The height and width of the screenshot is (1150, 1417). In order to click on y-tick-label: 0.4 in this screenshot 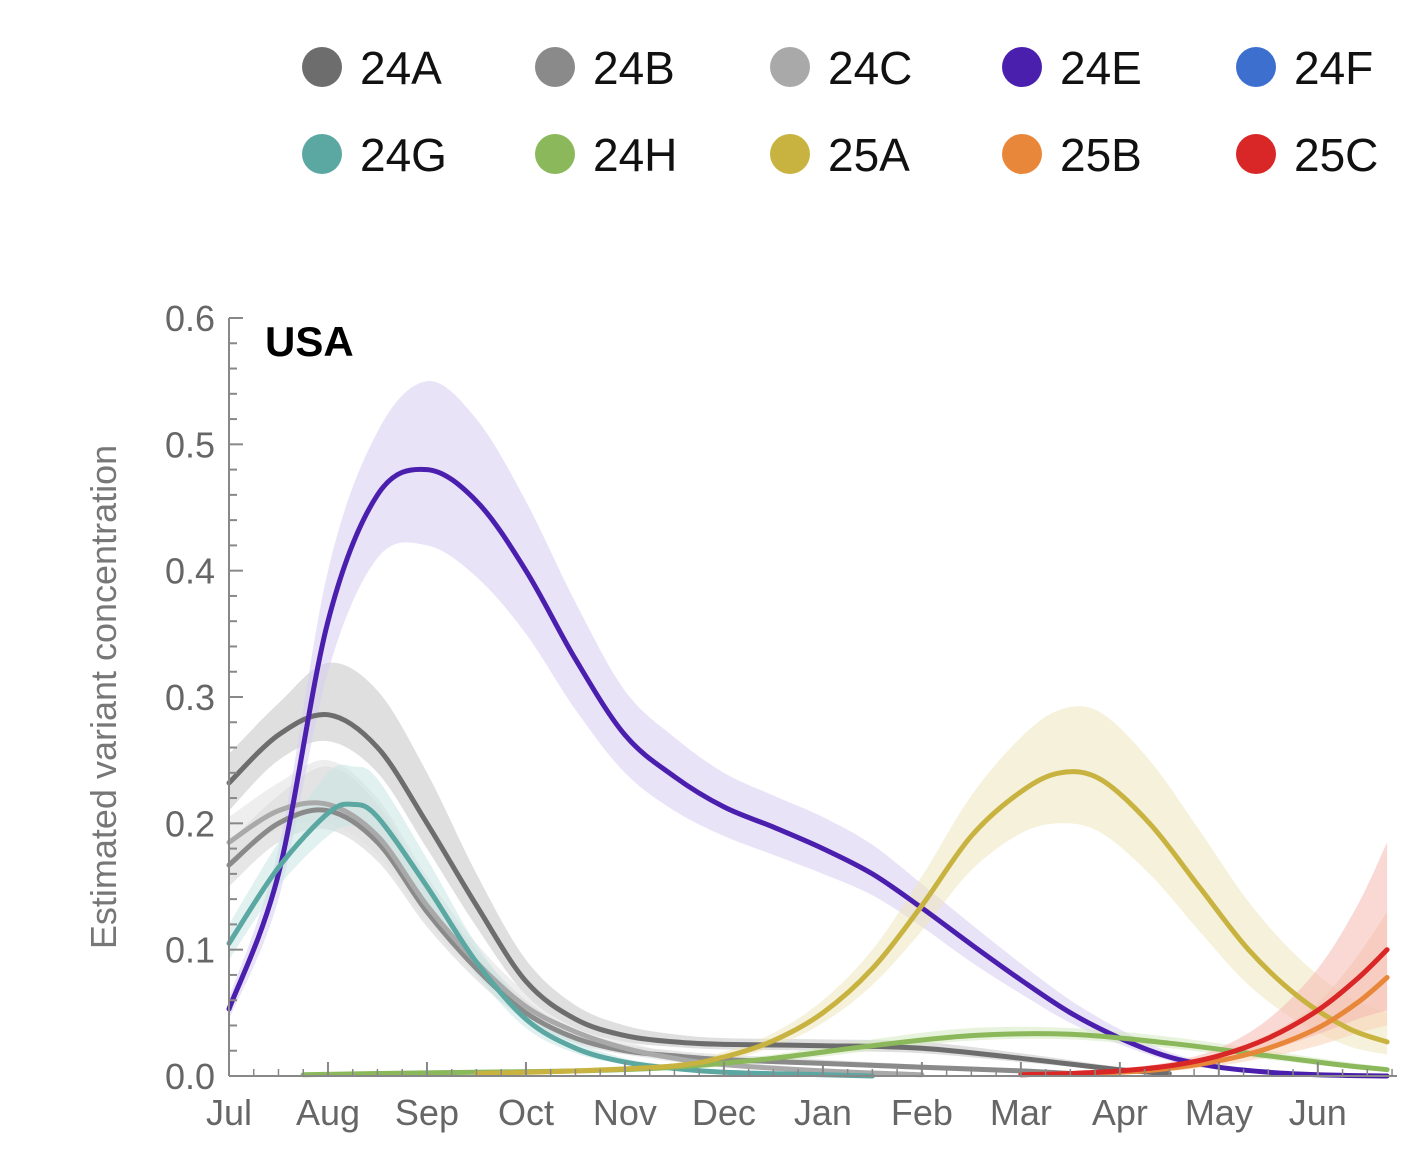, I will do `click(190, 571)`.